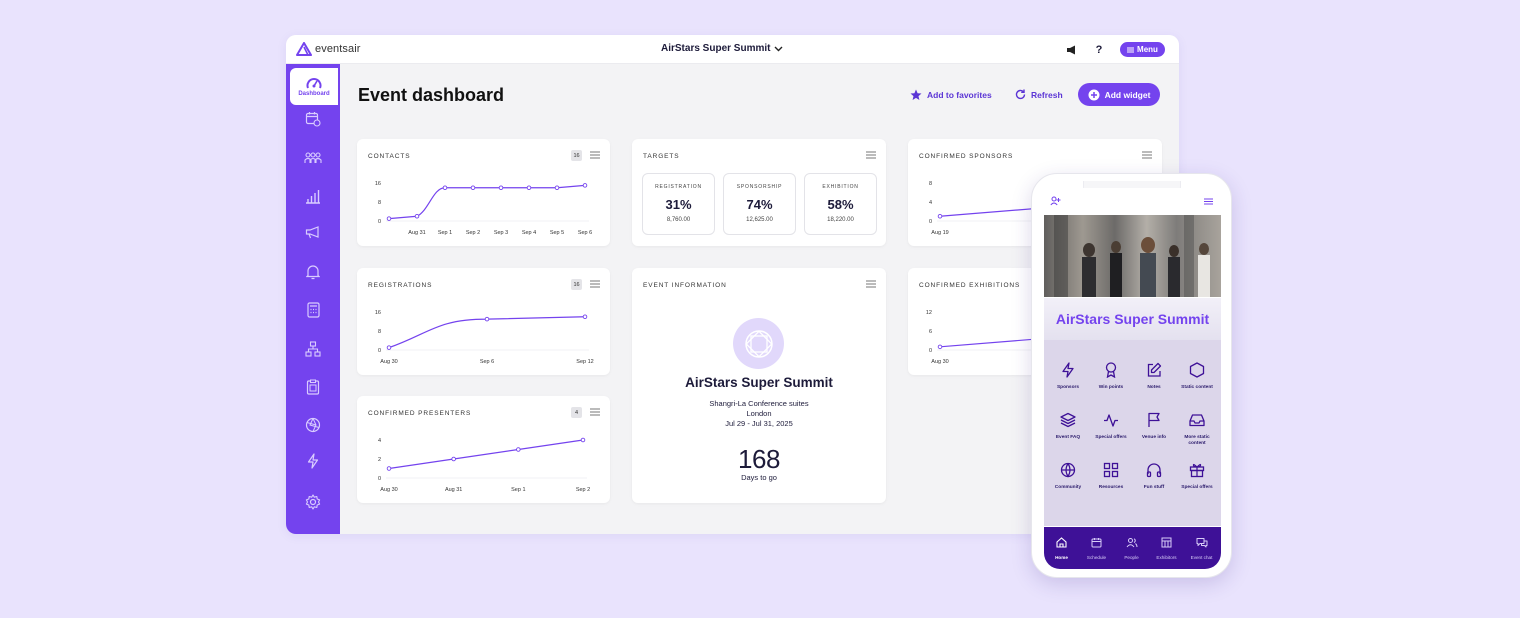 The height and width of the screenshot is (618, 1520). Describe the element at coordinates (1068, 437) in the screenshot. I see `grid-item-label: Event FAQ` at that location.